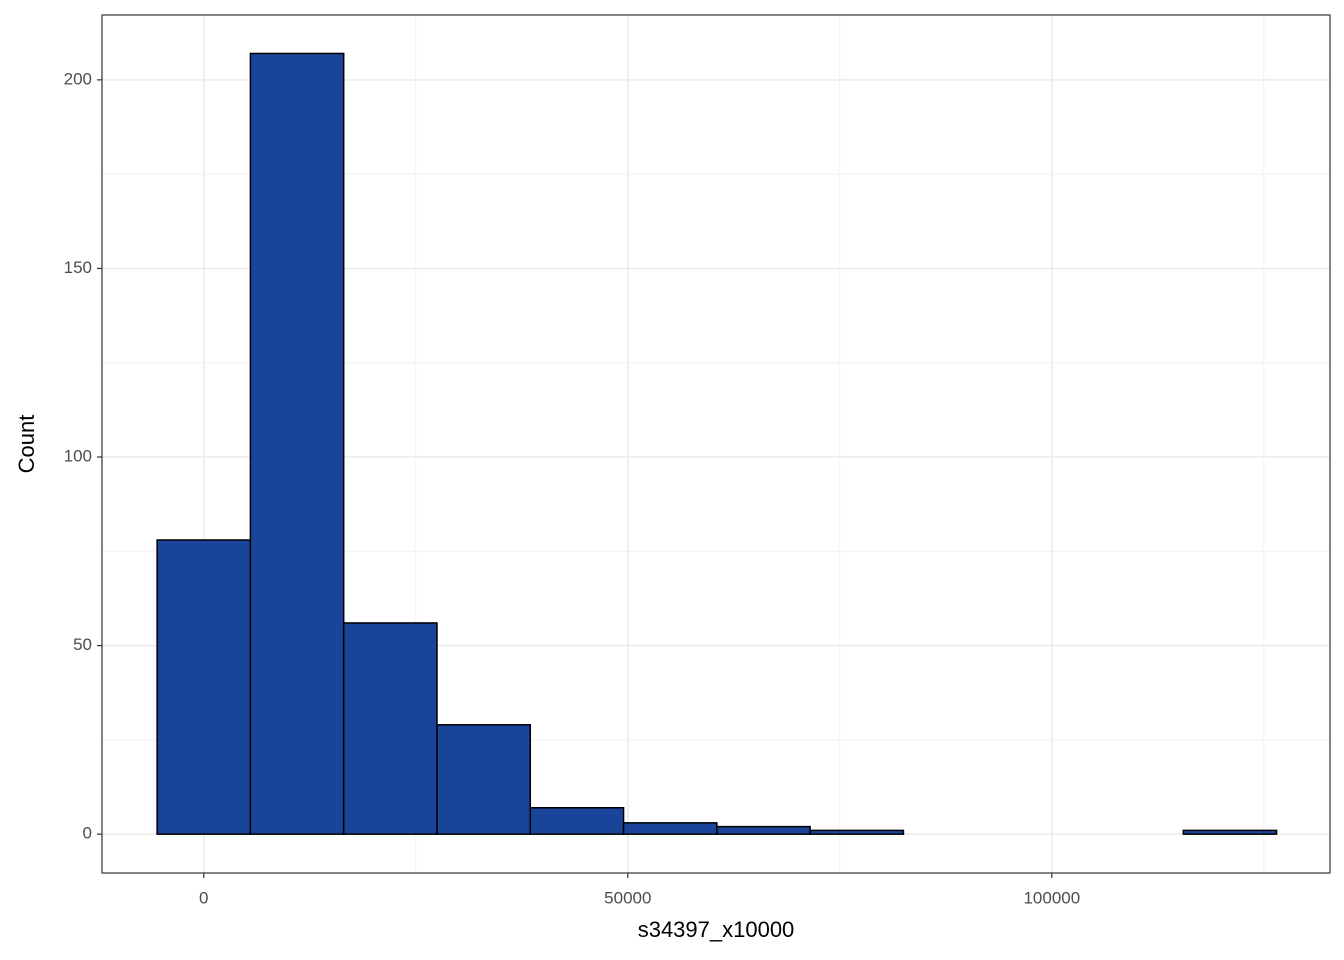  I want to click on x-tick-label: 50000, so click(627, 897).